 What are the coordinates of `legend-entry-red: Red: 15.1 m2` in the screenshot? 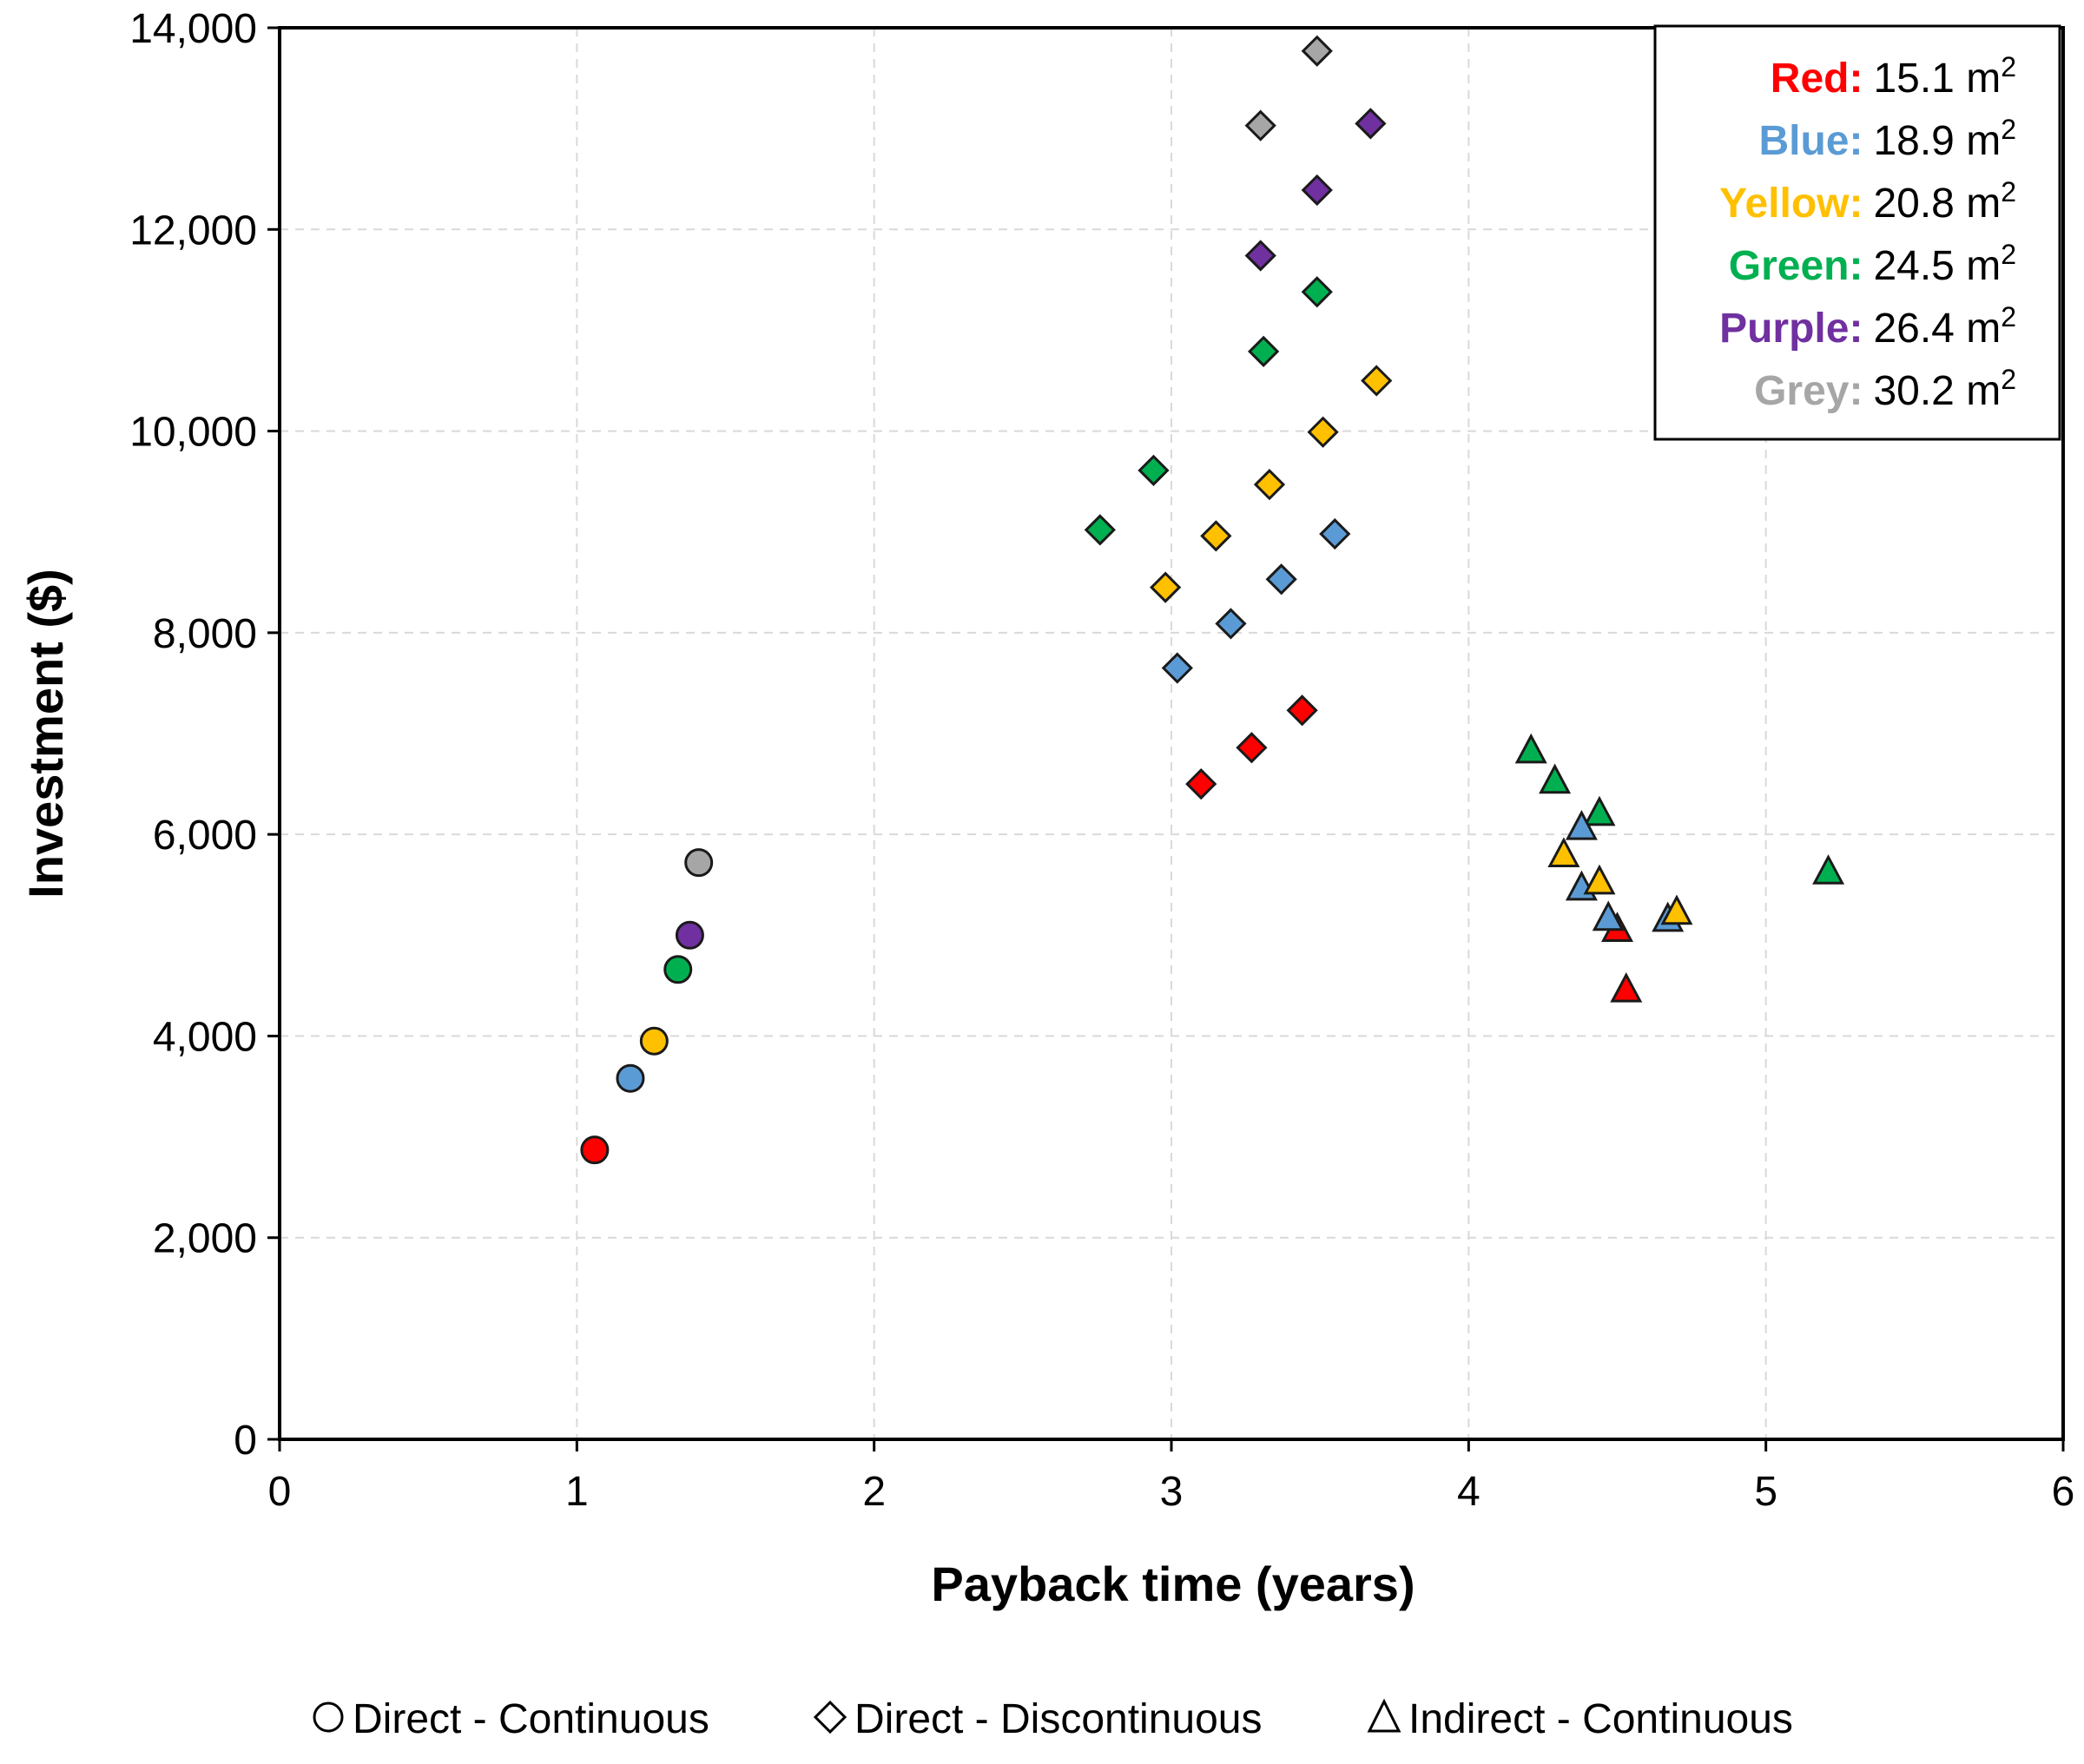 It's located at (1893, 76).